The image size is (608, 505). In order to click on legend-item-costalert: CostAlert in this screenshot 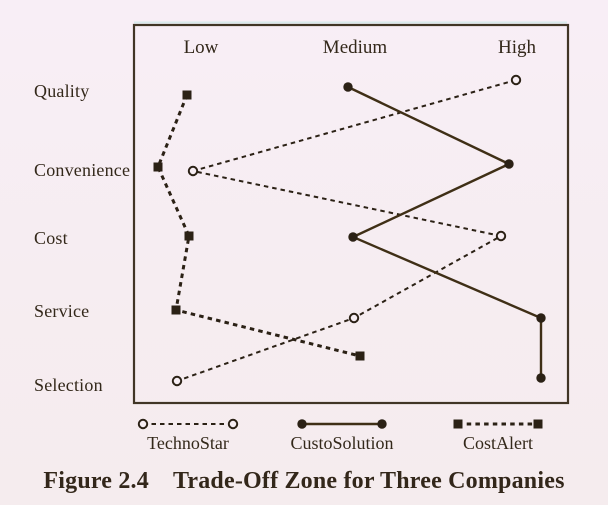, I will do `click(498, 434)`.